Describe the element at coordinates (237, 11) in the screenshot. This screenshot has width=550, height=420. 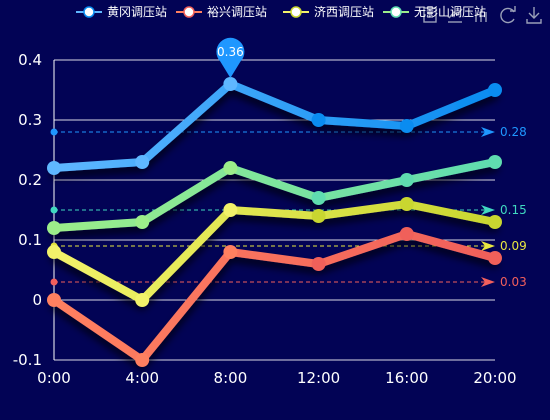
I see `legend-label: 裕兴调压站` at that location.